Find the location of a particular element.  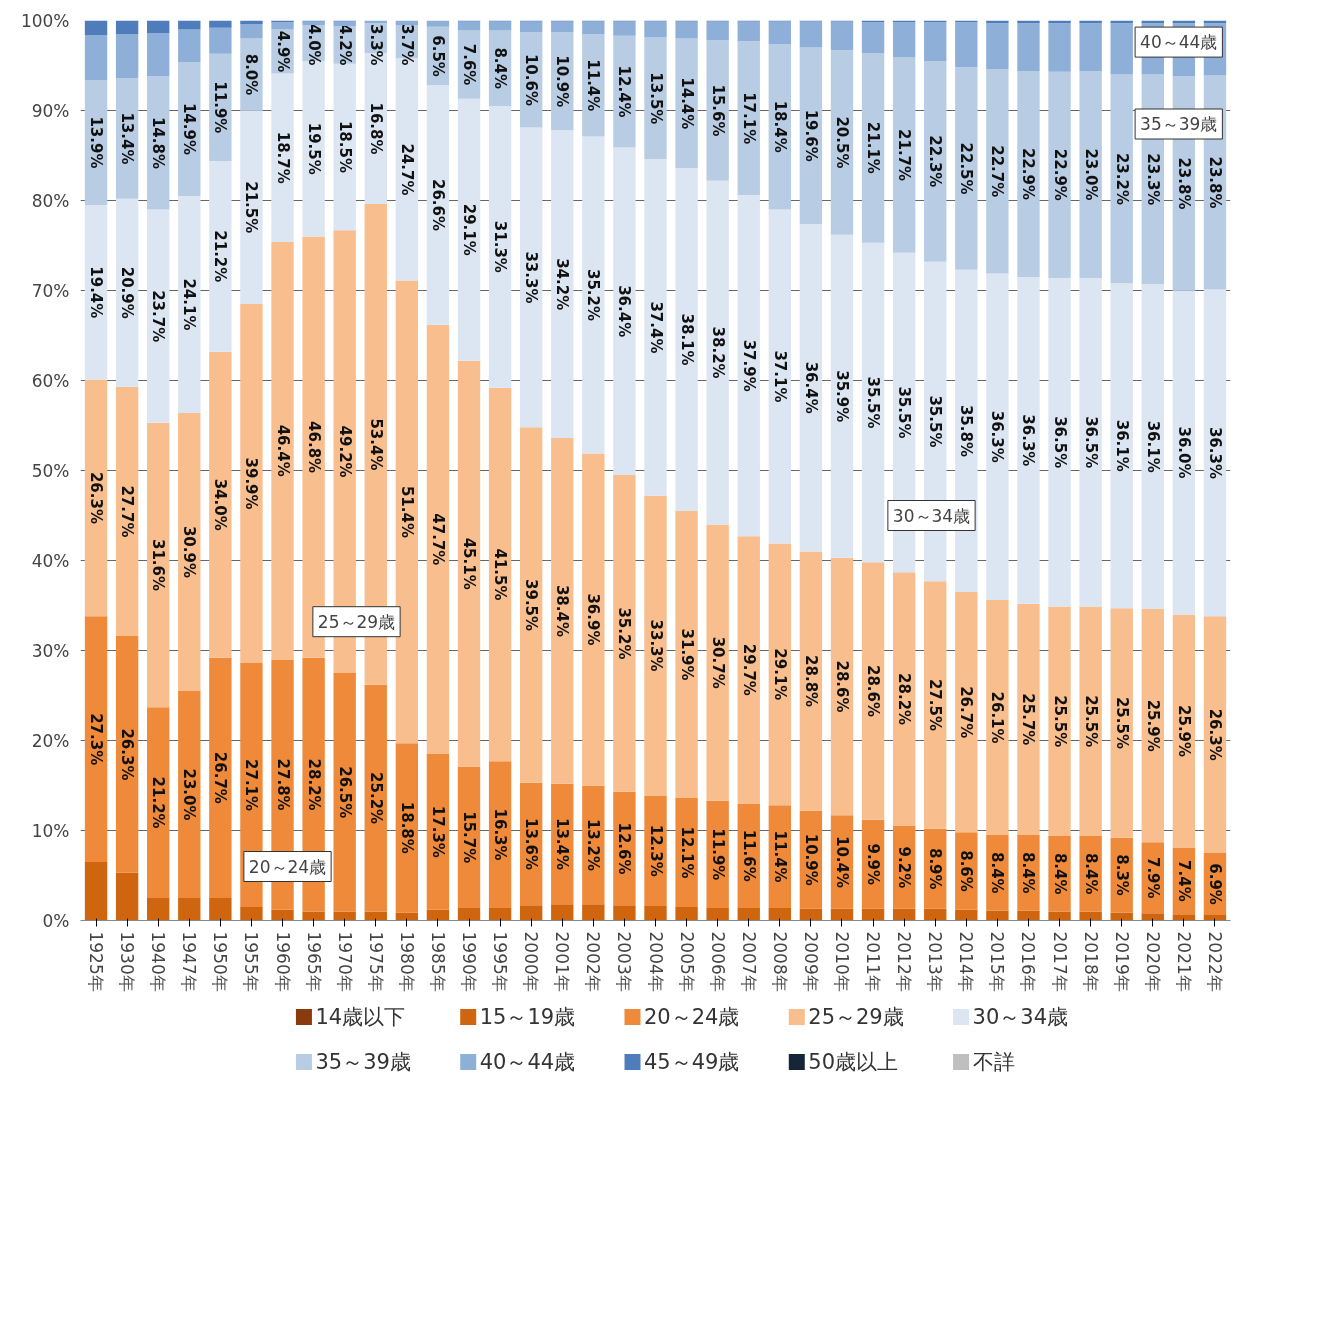

data-label: 13.4% is located at coordinates (127, 138).